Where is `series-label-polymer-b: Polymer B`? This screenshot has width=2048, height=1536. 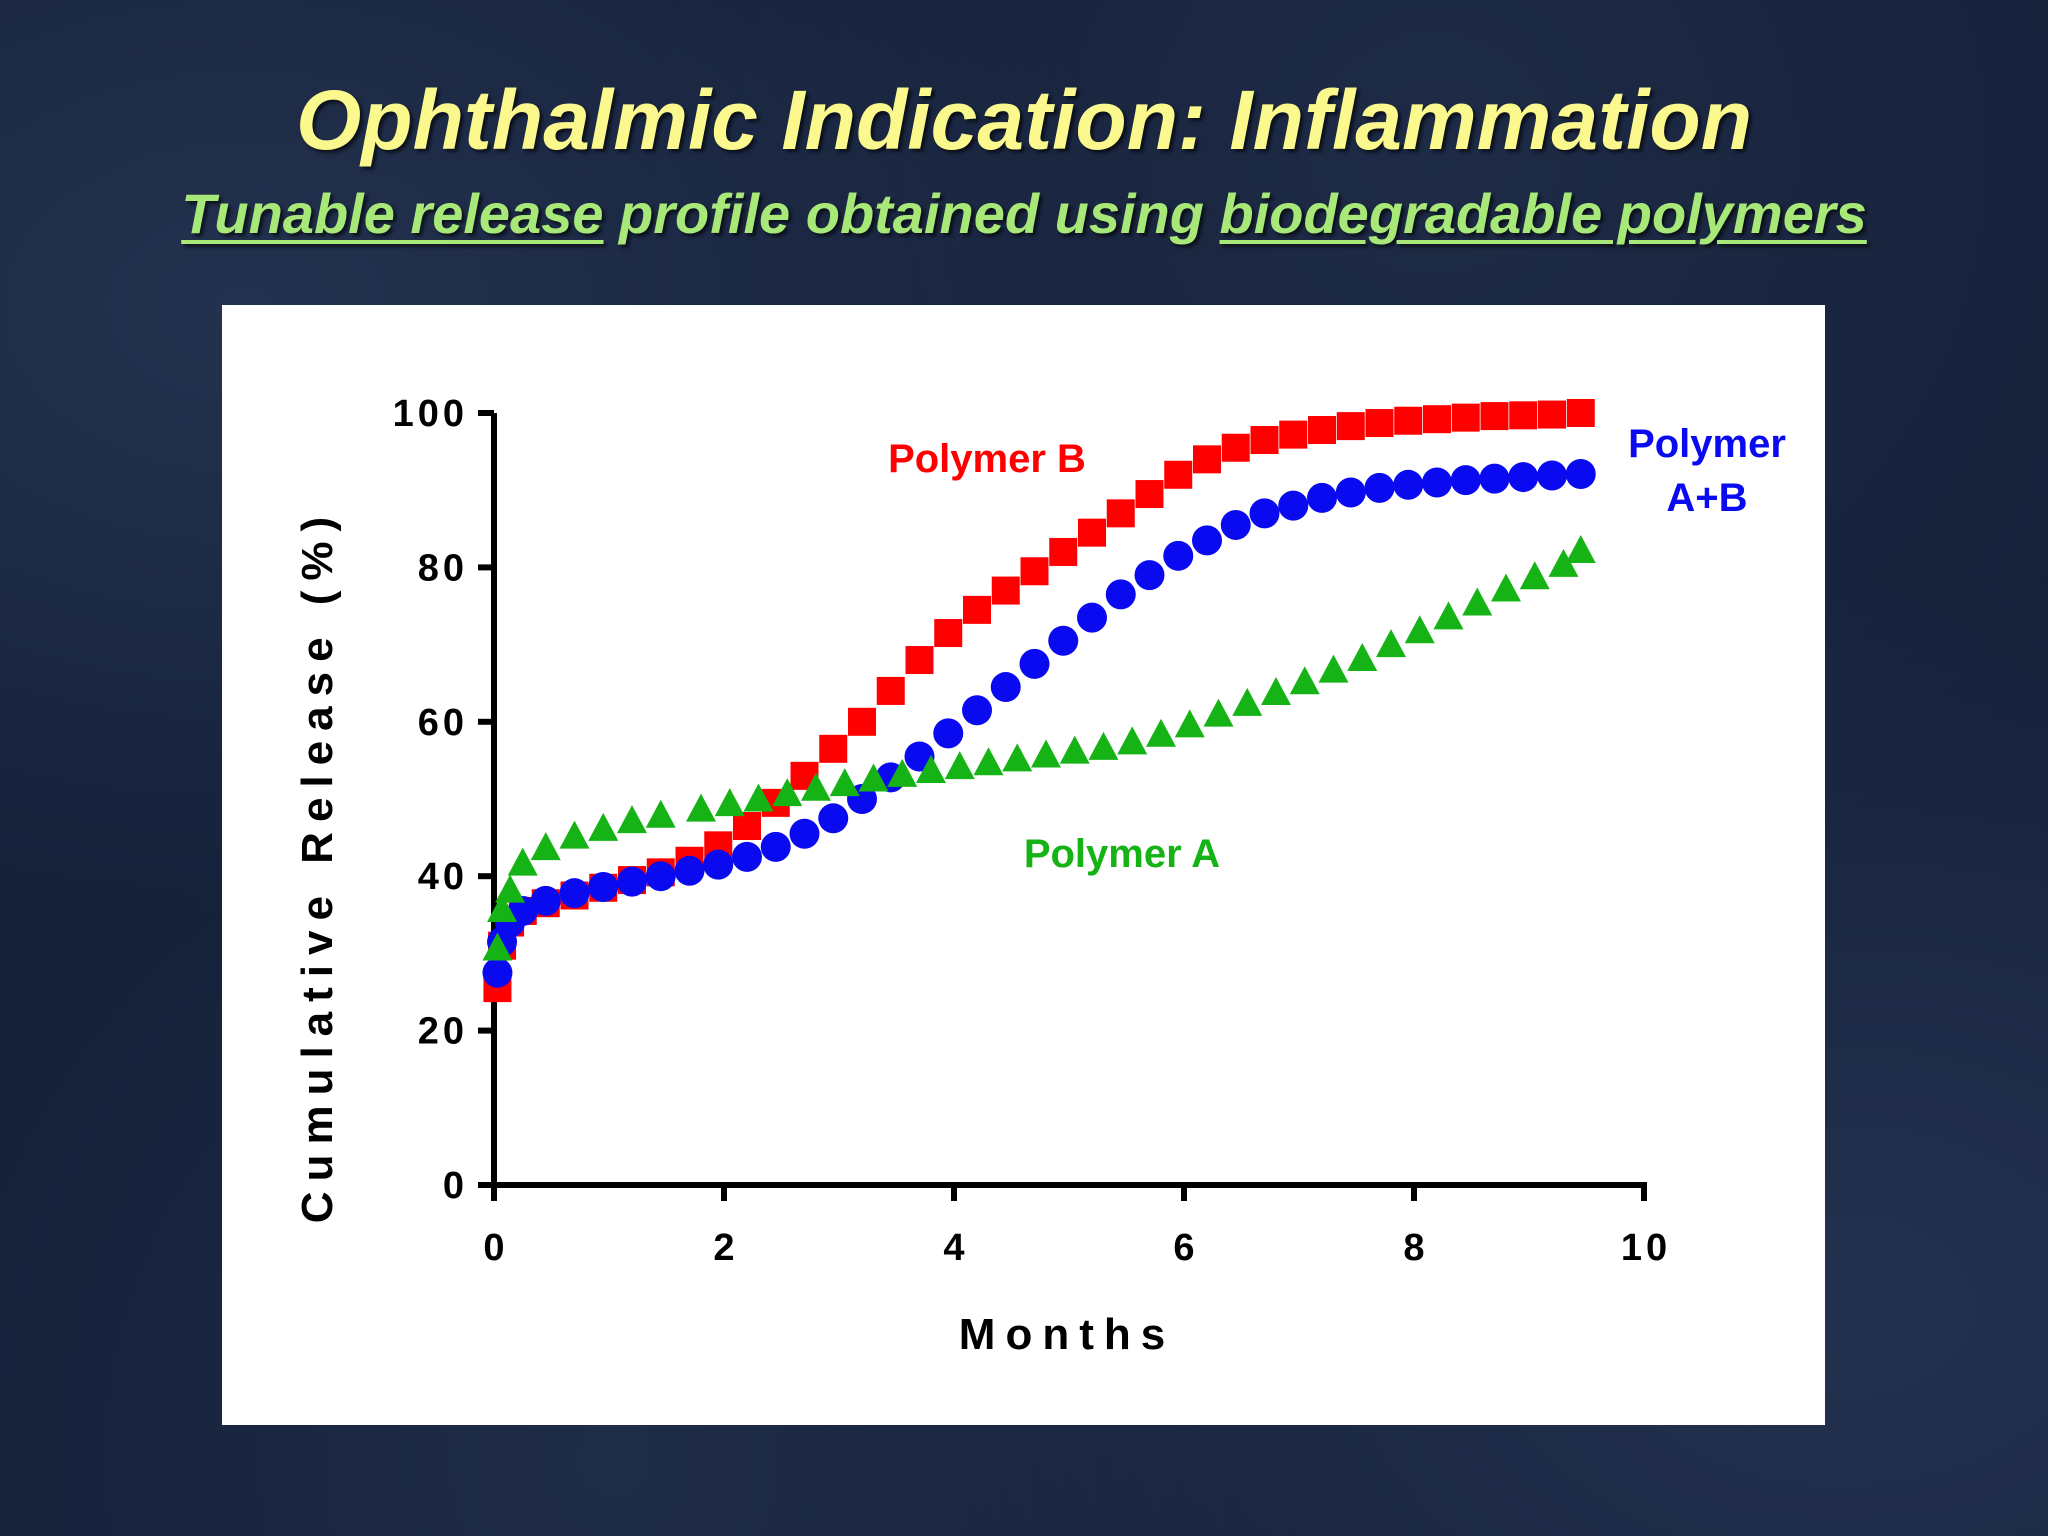
series-label-polymer-b: Polymer B is located at coordinates (987, 459).